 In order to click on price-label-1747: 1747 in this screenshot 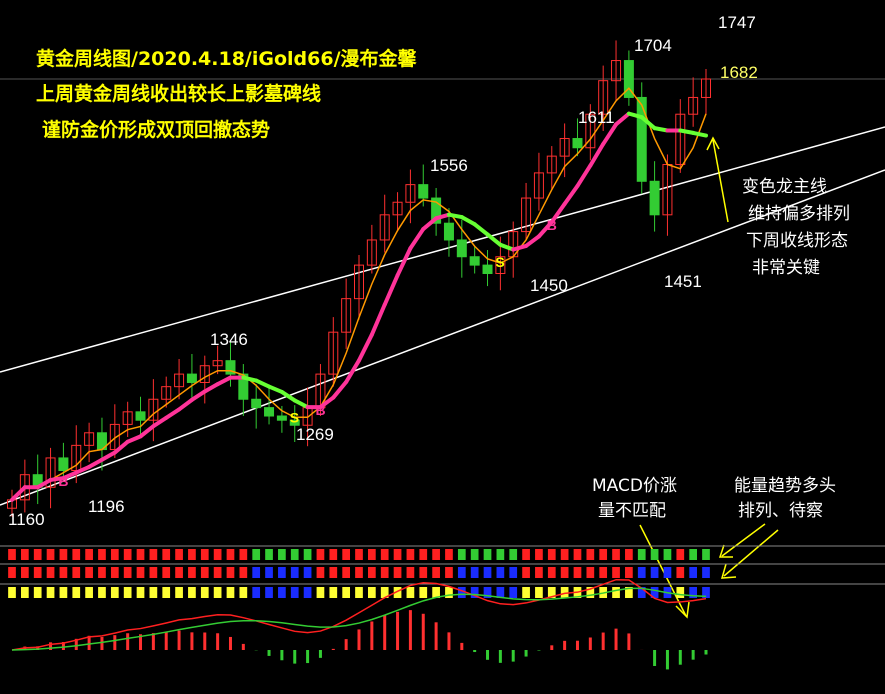, I will do `click(737, 22)`.